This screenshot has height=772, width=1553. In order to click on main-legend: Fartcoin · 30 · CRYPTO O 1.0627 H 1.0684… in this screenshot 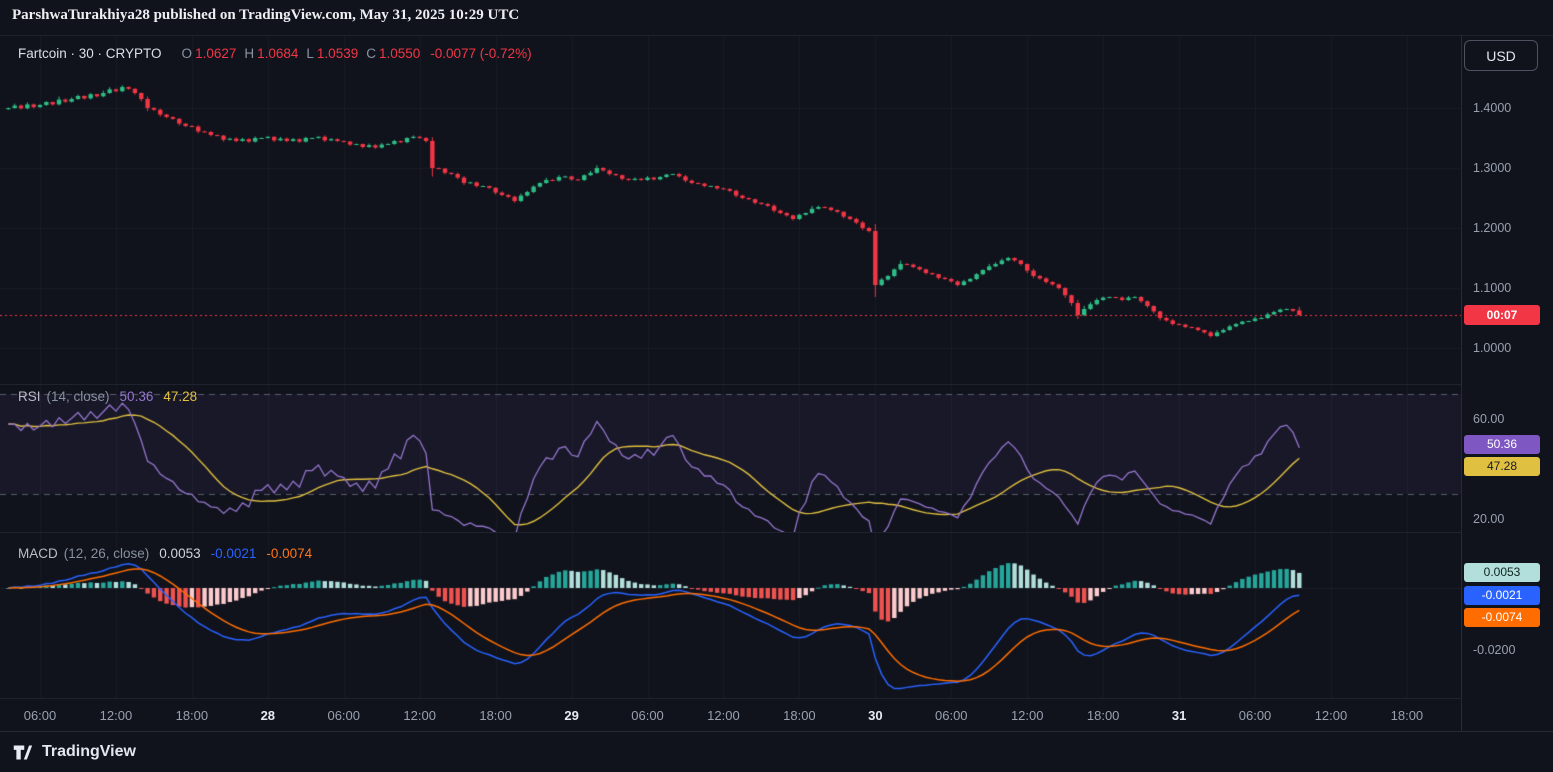, I will do `click(275, 53)`.